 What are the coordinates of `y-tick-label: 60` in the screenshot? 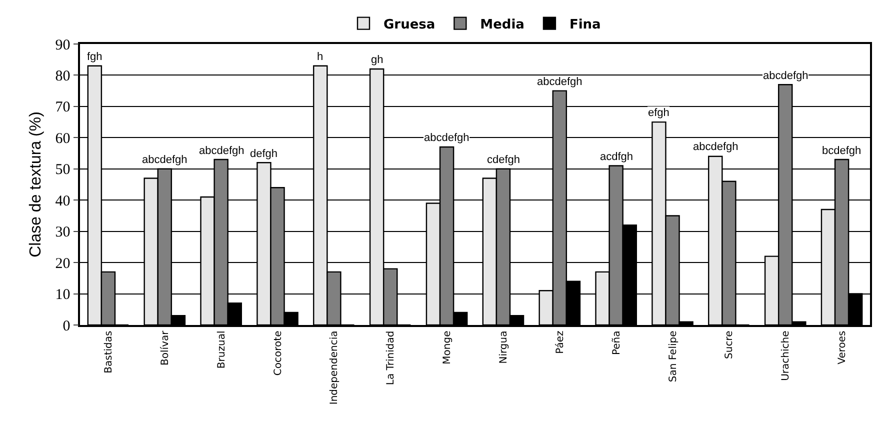 It's located at (62, 138).